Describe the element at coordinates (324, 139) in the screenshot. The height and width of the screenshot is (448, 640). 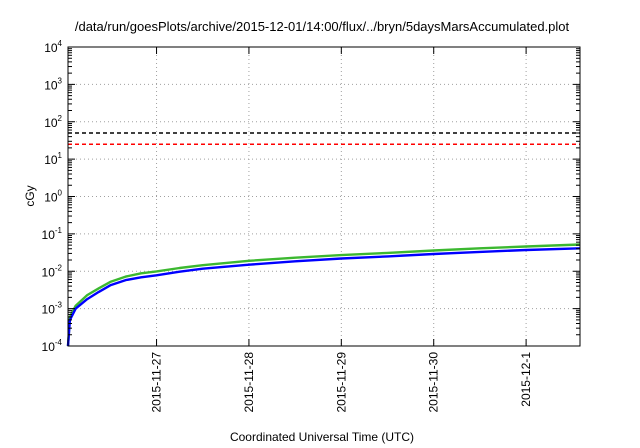
I see `reference-lines` at that location.